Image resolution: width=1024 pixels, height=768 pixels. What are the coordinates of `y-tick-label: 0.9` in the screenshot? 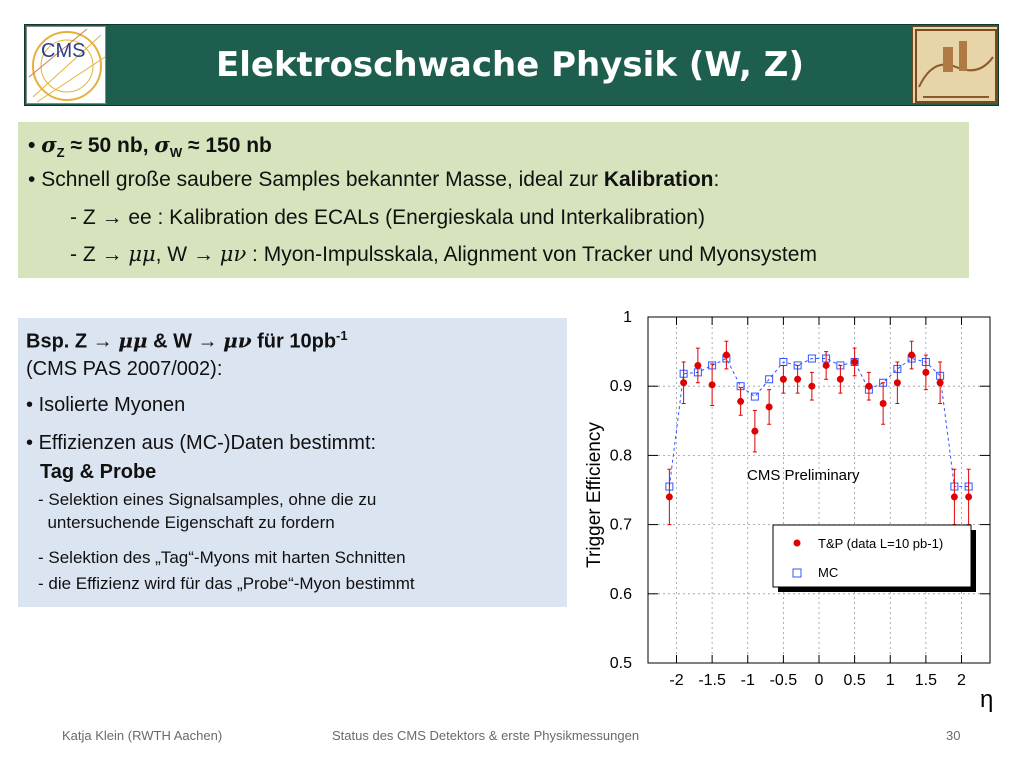 It's located at (621, 386).